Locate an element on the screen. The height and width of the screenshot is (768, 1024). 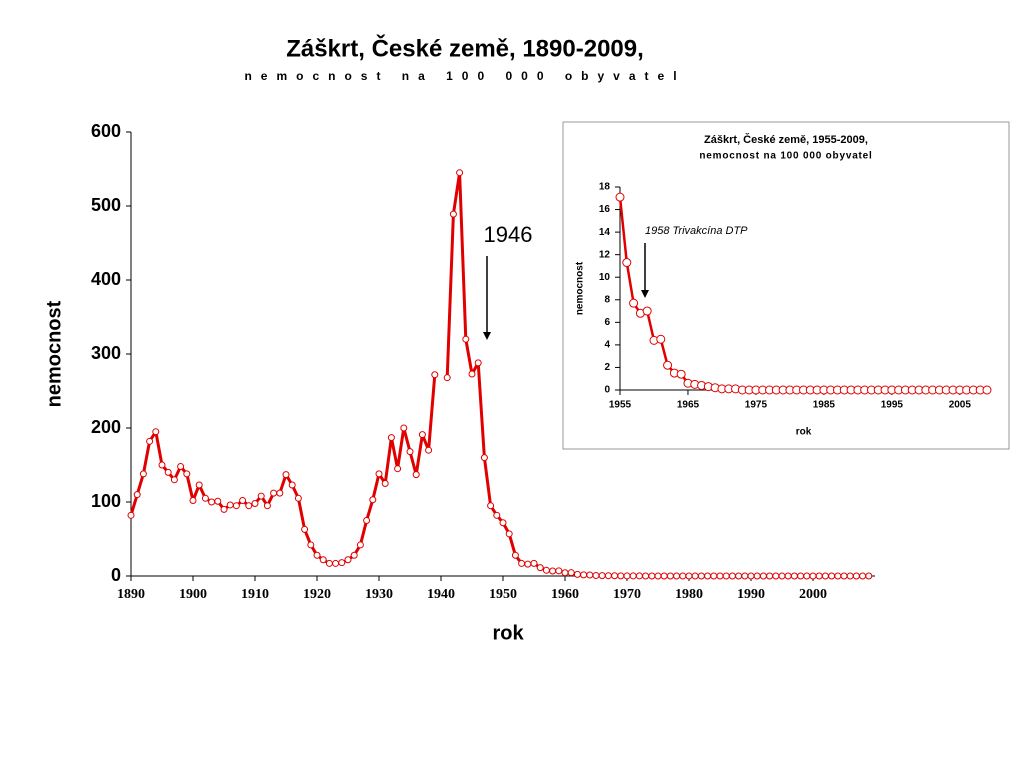
y-tick-label: 18 is located at coordinates (605, 187).